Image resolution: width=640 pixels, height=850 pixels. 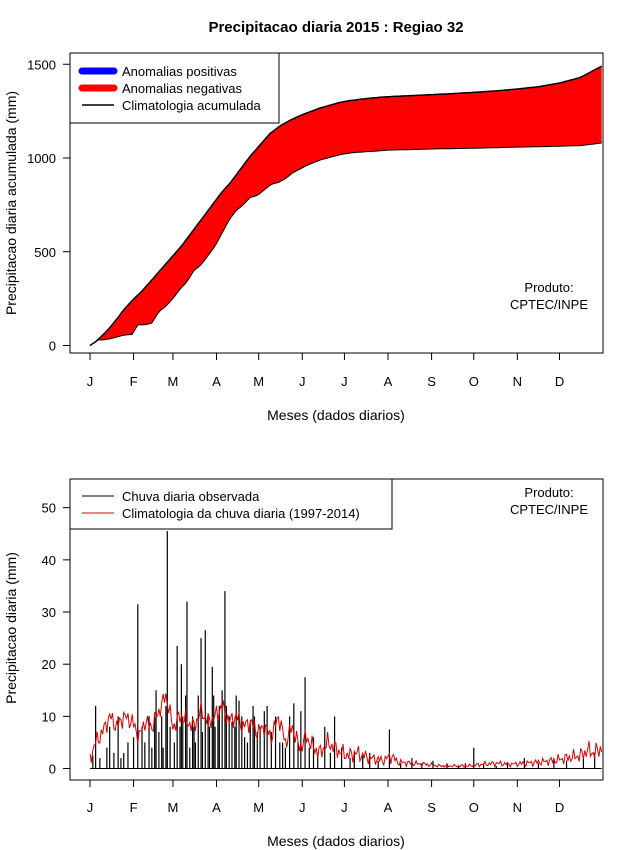 What do you see at coordinates (517, 381) in the screenshot?
I see `top-x-tick-label: N` at bounding box center [517, 381].